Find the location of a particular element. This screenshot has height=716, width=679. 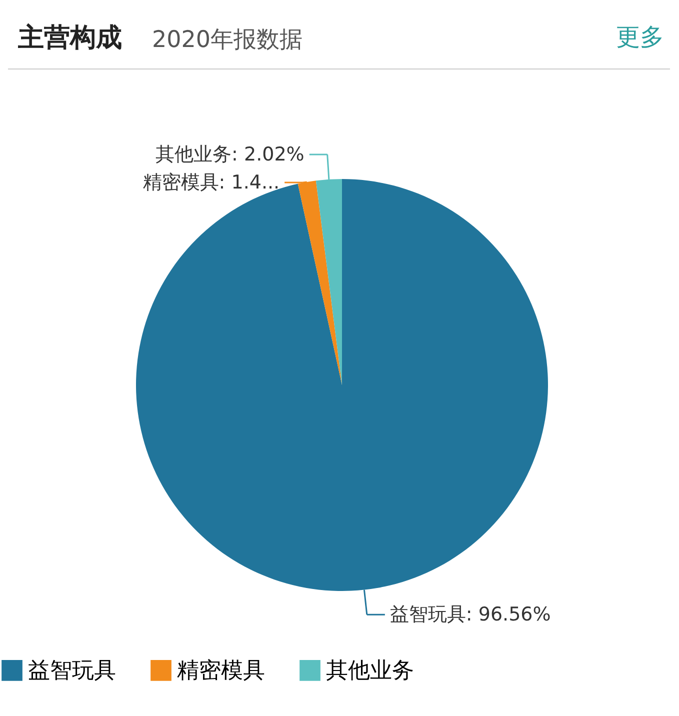

legend-label: 其他业务 is located at coordinates (370, 671).